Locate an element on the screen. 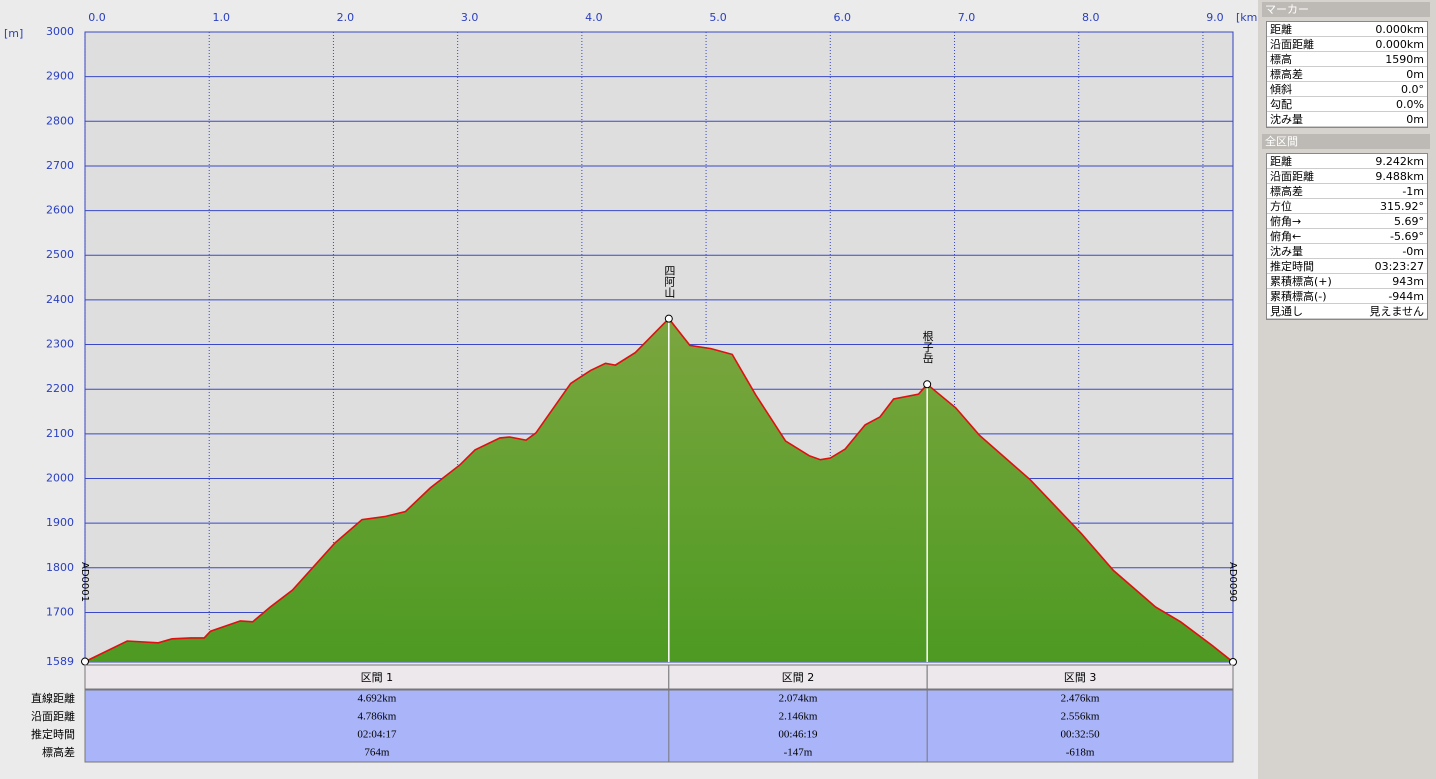 The width and height of the screenshot is (1436, 779). panel-label: 推定時間 is located at coordinates (1292, 266).